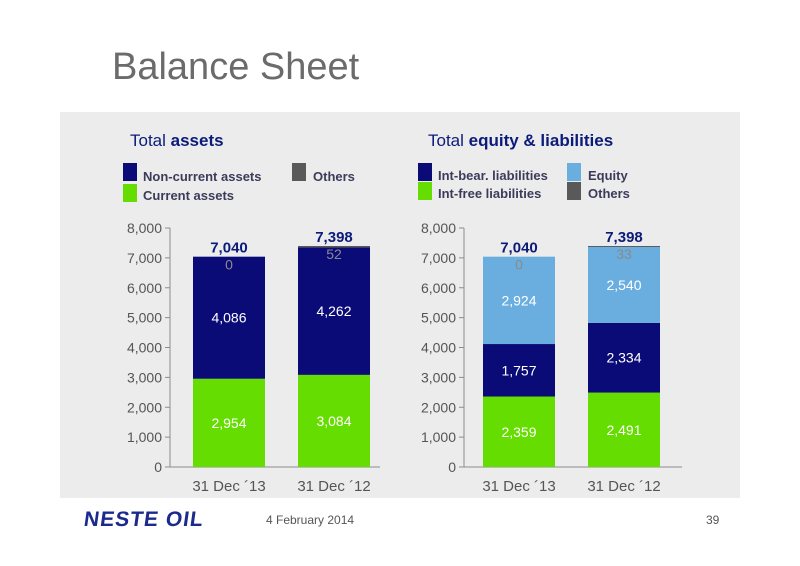 The height and width of the screenshot is (566, 800). I want to click on assets-chart-title-prefix: Total, so click(150, 140).